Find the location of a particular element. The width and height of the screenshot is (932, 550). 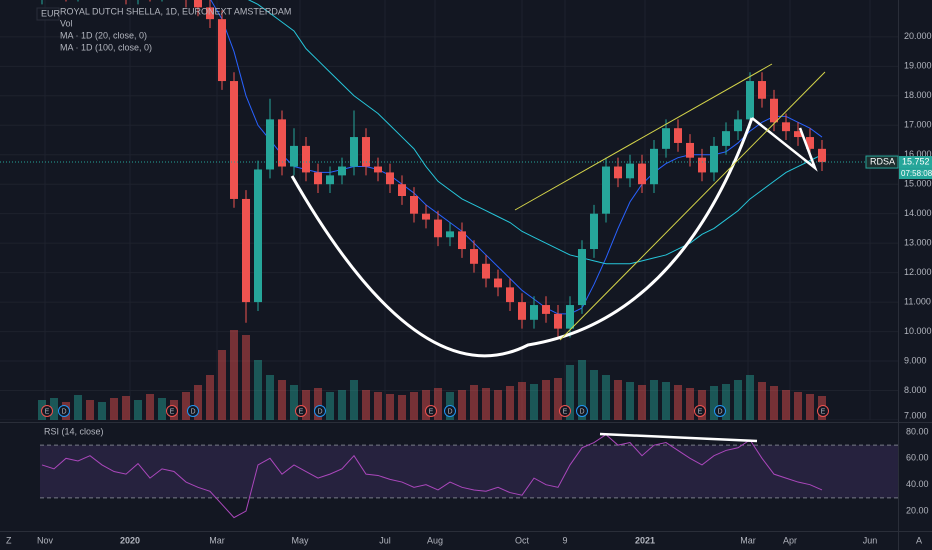

y-tick-label: 11.000 is located at coordinates (917, 301).